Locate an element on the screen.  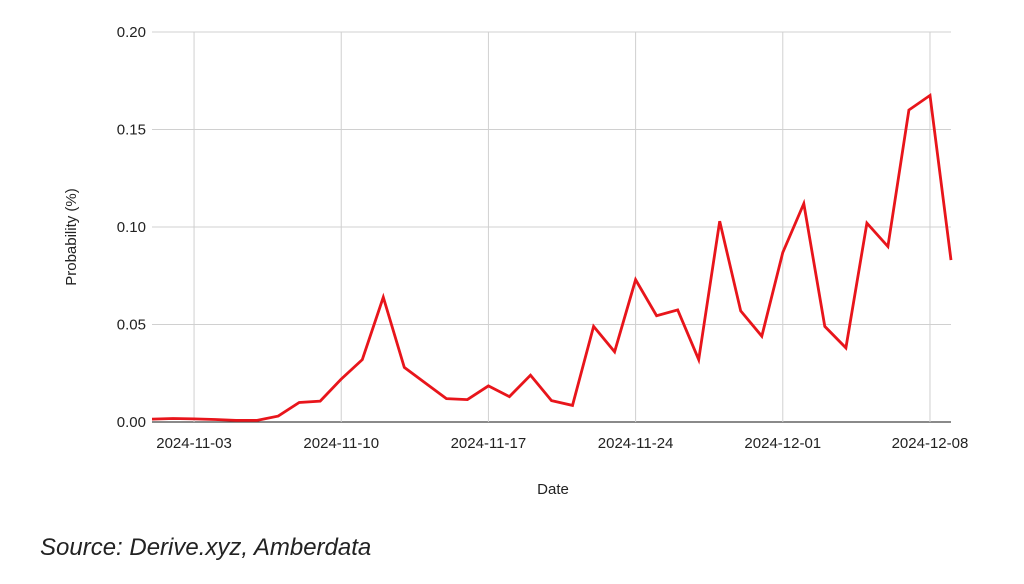
x-tick-label: 2024-12-08 is located at coordinates (930, 443).